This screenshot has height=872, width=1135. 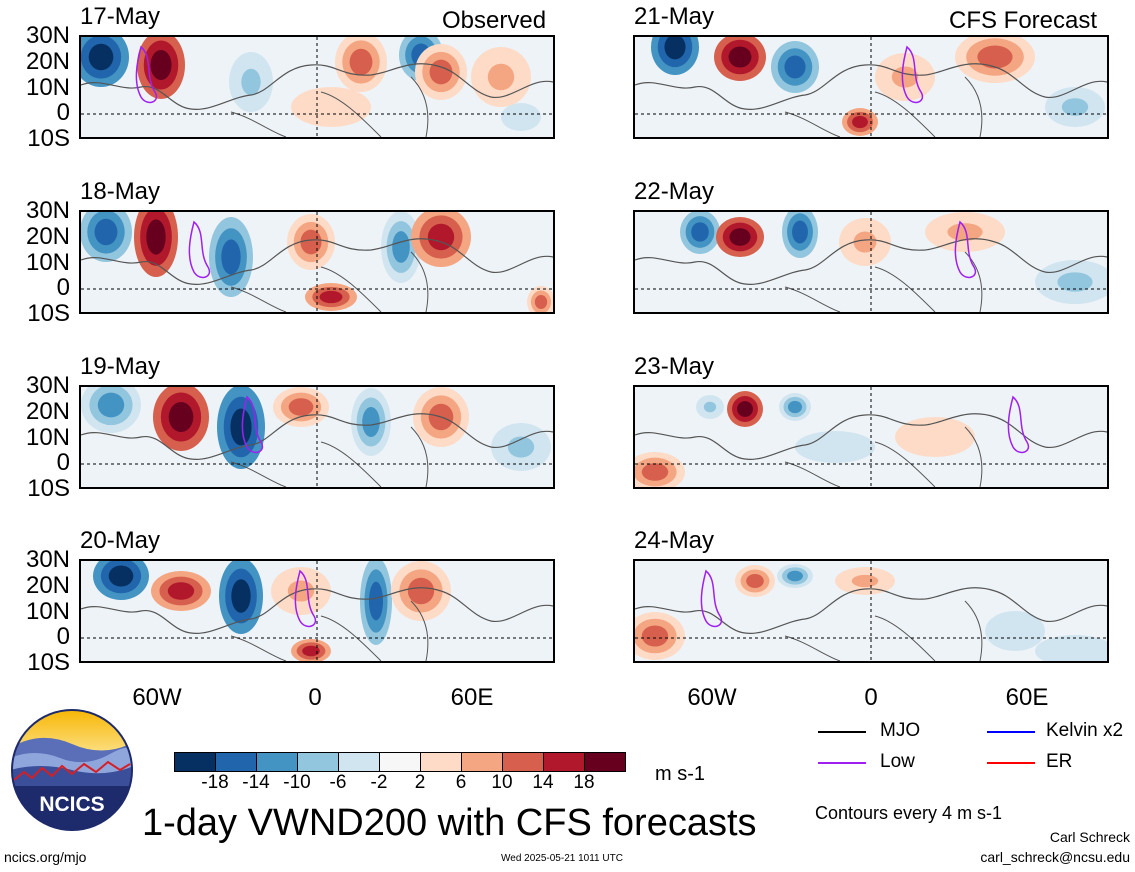 I want to click on panel-date-label: 20-May, so click(x=120, y=540).